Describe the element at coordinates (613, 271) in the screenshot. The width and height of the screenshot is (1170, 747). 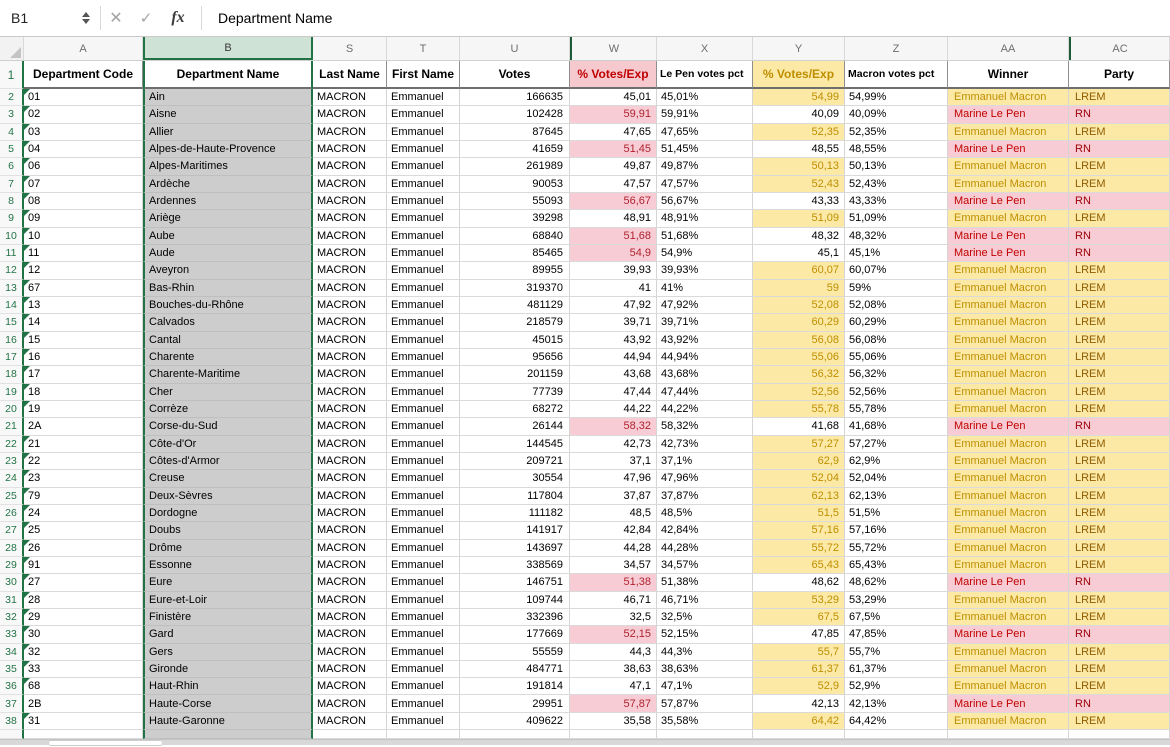
I see `cell-lepen-votes-exp: 39,93` at that location.